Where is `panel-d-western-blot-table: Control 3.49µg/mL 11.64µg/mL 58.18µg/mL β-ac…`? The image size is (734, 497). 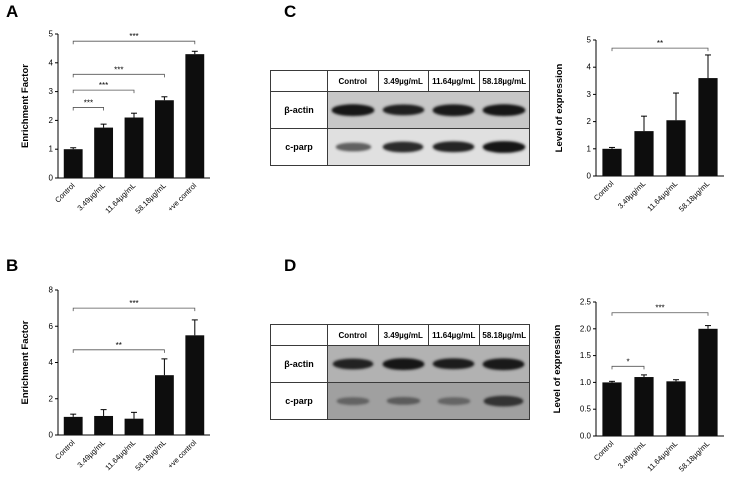
panel-d-western-blot-table: Control 3.49µg/mL 11.64µg/mL 58.18µg/mL β-ac… is located at coordinates (400, 372).